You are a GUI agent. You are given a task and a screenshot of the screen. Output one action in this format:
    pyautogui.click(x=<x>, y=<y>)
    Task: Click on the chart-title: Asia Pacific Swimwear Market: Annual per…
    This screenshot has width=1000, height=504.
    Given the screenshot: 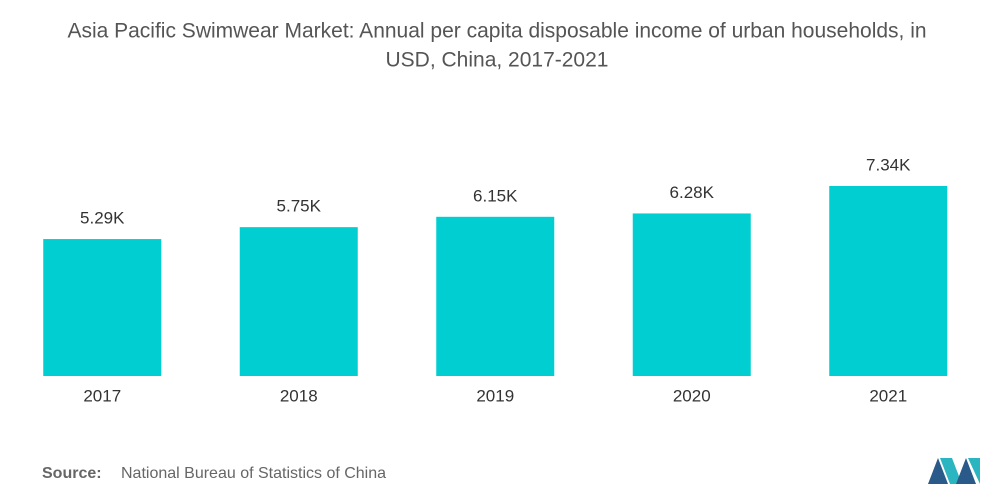 What is the action you would take?
    pyautogui.click(x=496, y=31)
    